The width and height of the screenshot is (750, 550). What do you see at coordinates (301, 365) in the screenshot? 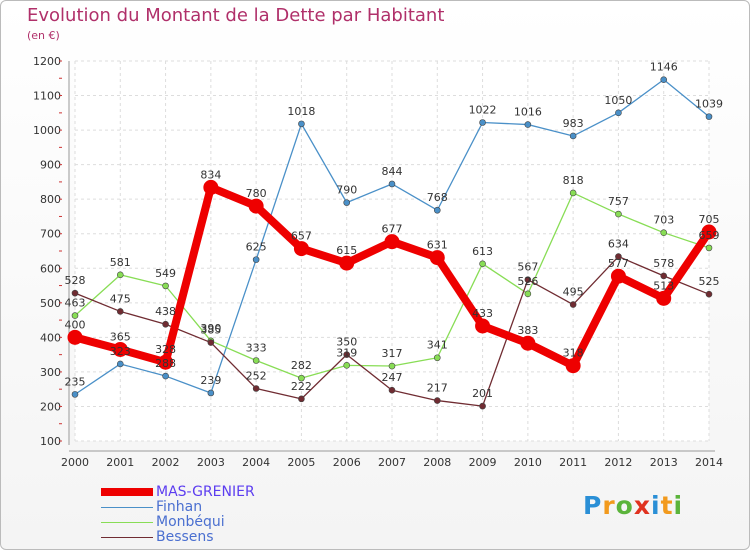
I see `data-label: 282` at bounding box center [301, 365].